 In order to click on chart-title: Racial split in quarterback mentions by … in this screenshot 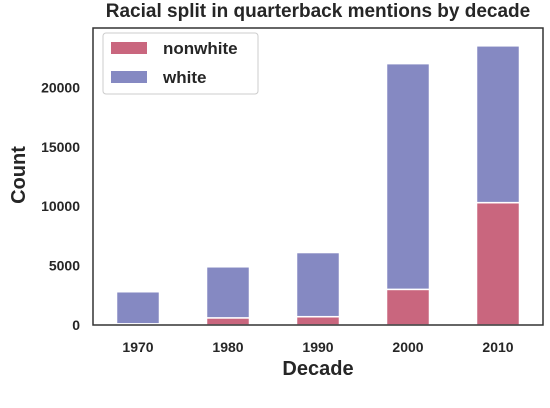, I will do `click(318, 11)`.